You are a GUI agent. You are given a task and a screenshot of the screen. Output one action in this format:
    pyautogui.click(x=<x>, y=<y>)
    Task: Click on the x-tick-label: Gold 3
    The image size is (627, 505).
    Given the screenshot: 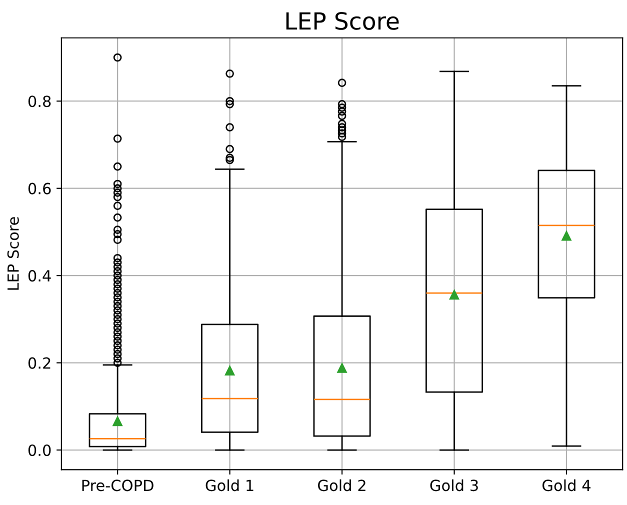 What is the action you would take?
    pyautogui.click(x=454, y=485)
    